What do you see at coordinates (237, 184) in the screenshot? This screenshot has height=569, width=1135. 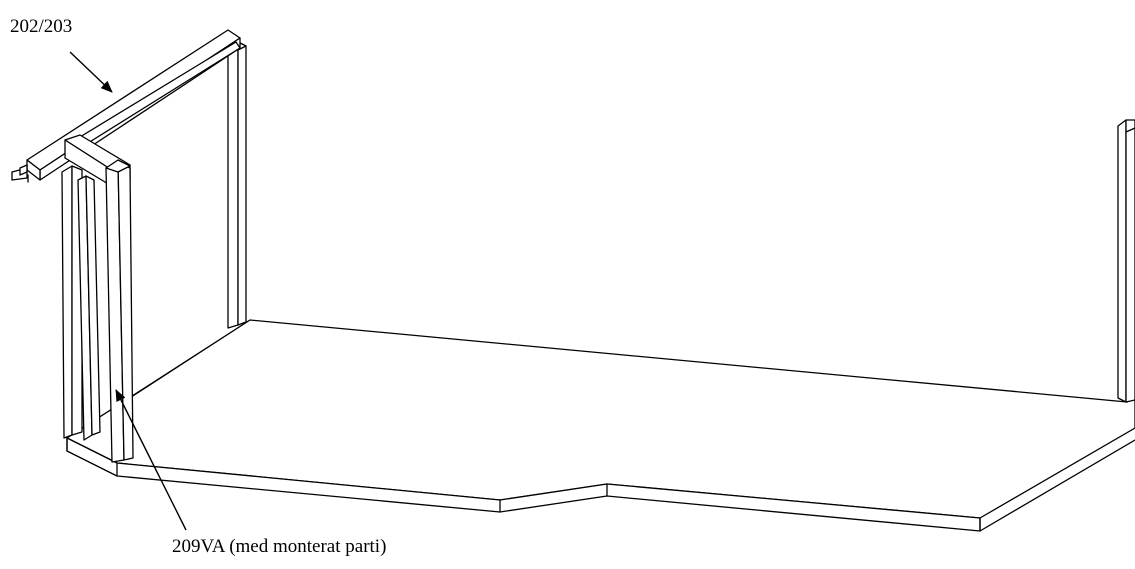 I see `back-post` at bounding box center [237, 184].